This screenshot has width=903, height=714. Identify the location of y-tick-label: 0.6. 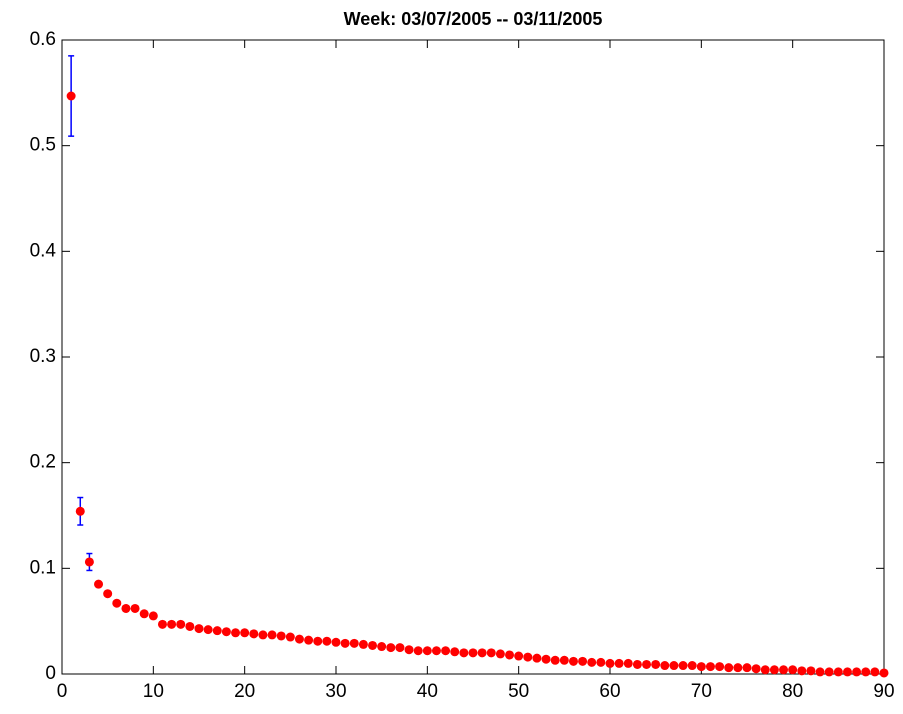
(43, 39).